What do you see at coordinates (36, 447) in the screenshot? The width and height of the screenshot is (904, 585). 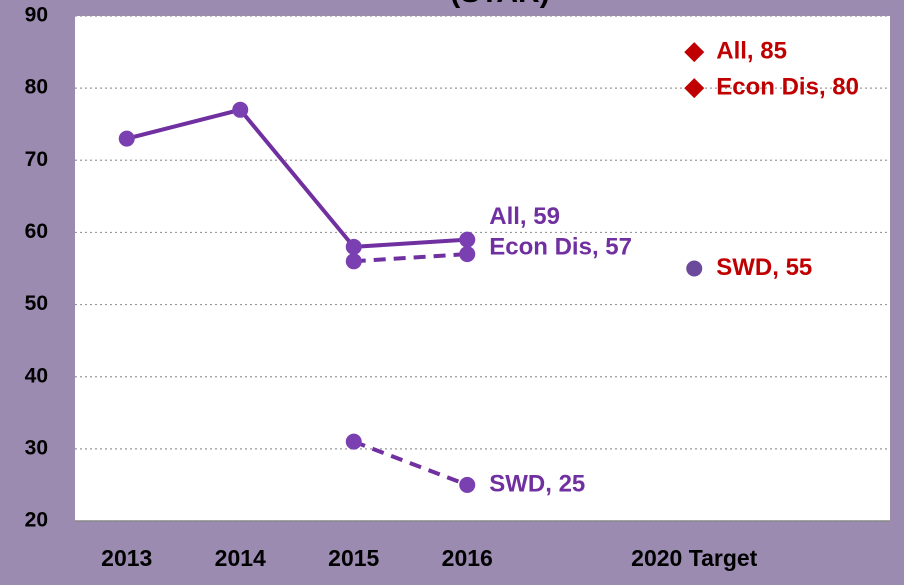 I see `y-tick-label: 30` at bounding box center [36, 447].